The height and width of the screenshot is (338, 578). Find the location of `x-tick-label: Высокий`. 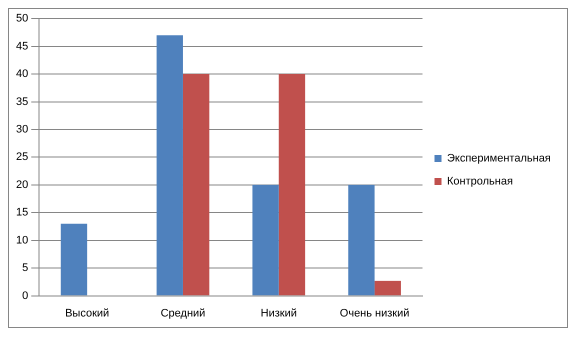

x-tick-label: Высокий is located at coordinates (87, 313).